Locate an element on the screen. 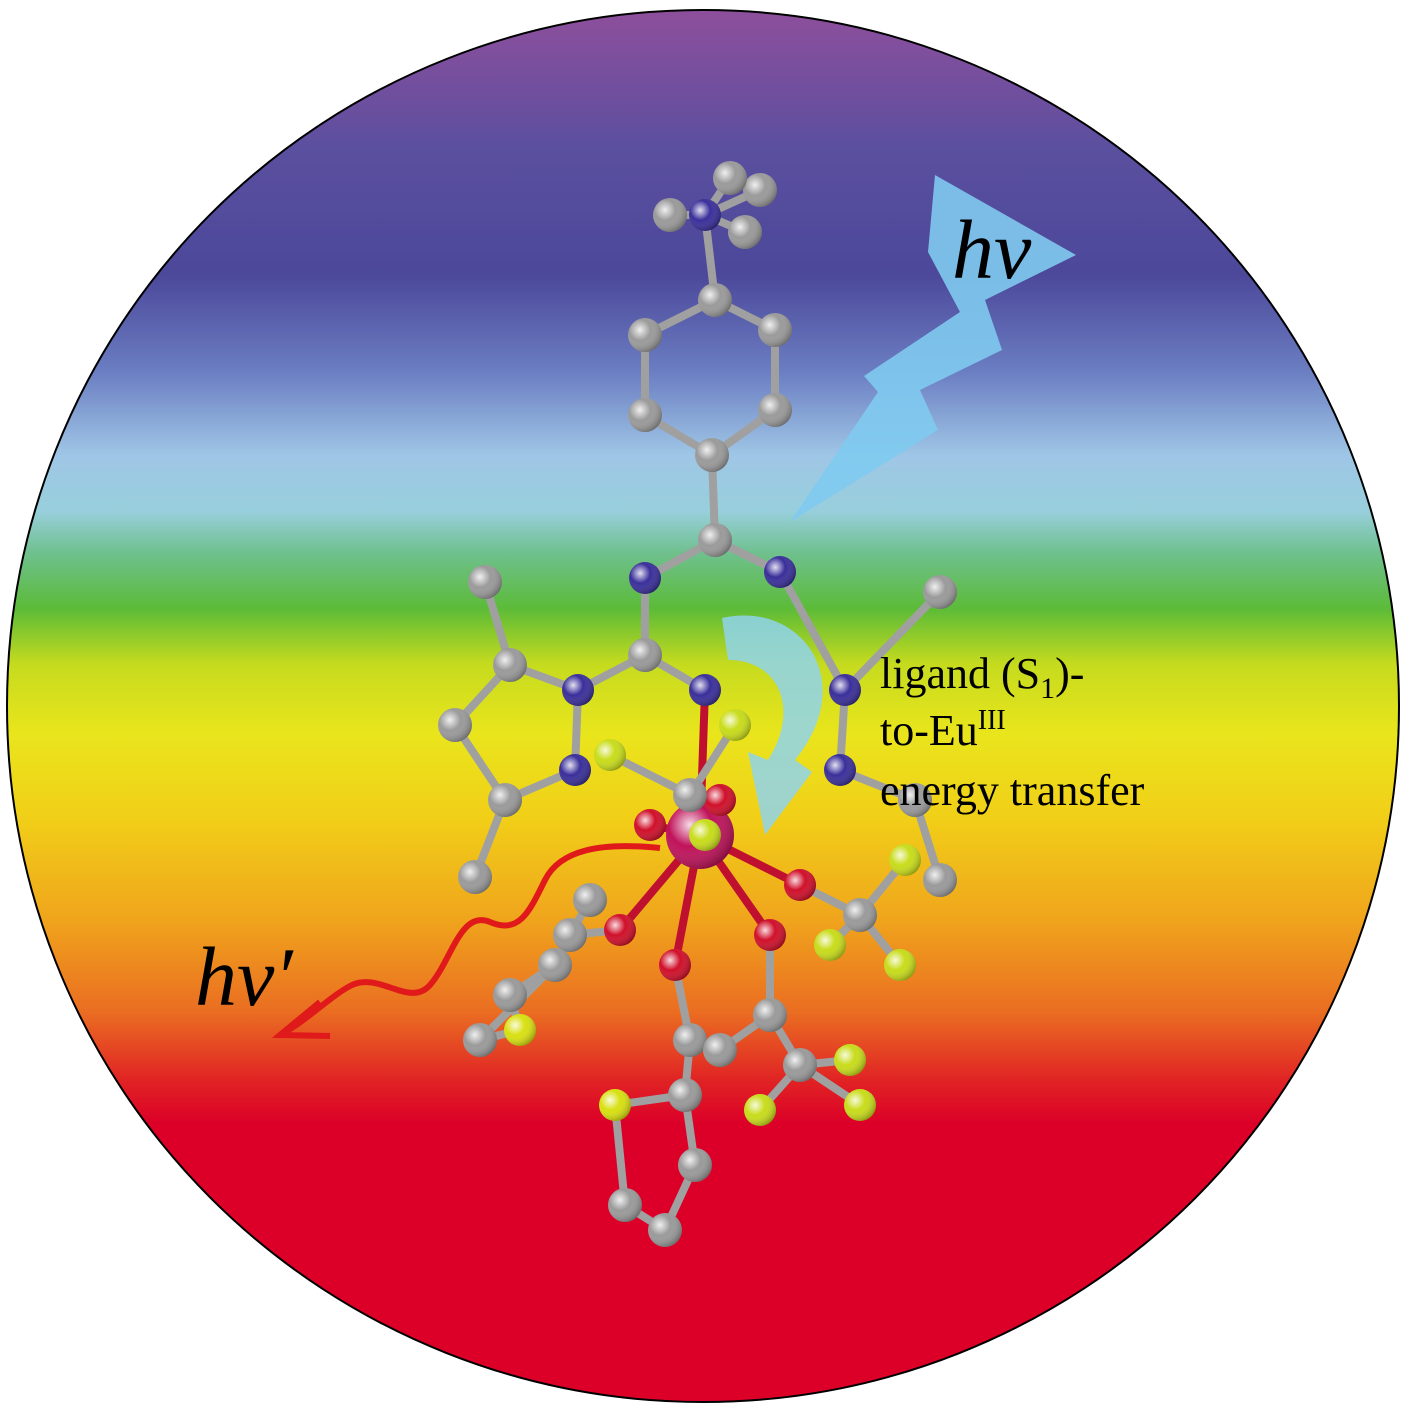 This screenshot has height=1409, width=1406. annotation-text: )- is located at coordinates (1069, 673).